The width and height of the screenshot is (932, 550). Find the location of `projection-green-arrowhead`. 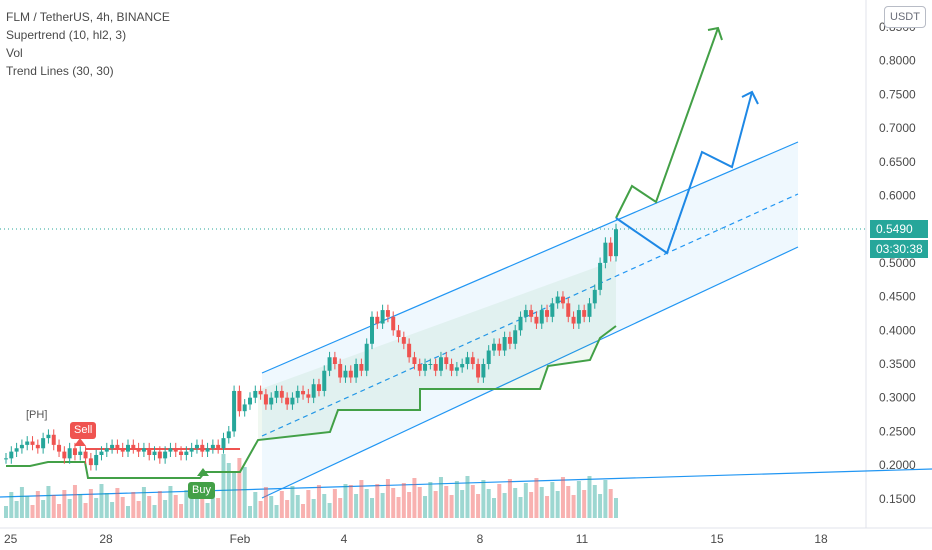

projection-green-arrowhead is located at coordinates (715, 33).